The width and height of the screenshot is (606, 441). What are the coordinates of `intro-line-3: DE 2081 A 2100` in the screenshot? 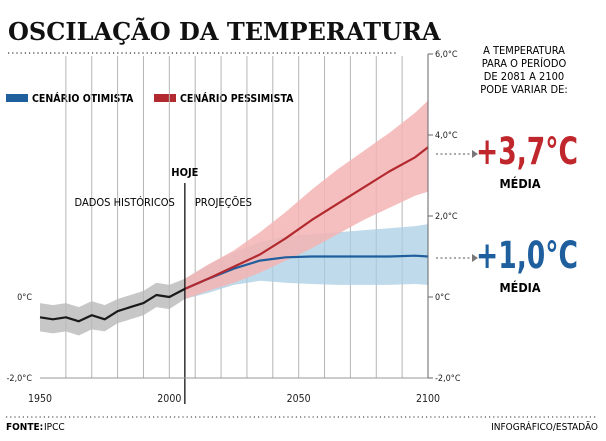 It's located at (524, 76).